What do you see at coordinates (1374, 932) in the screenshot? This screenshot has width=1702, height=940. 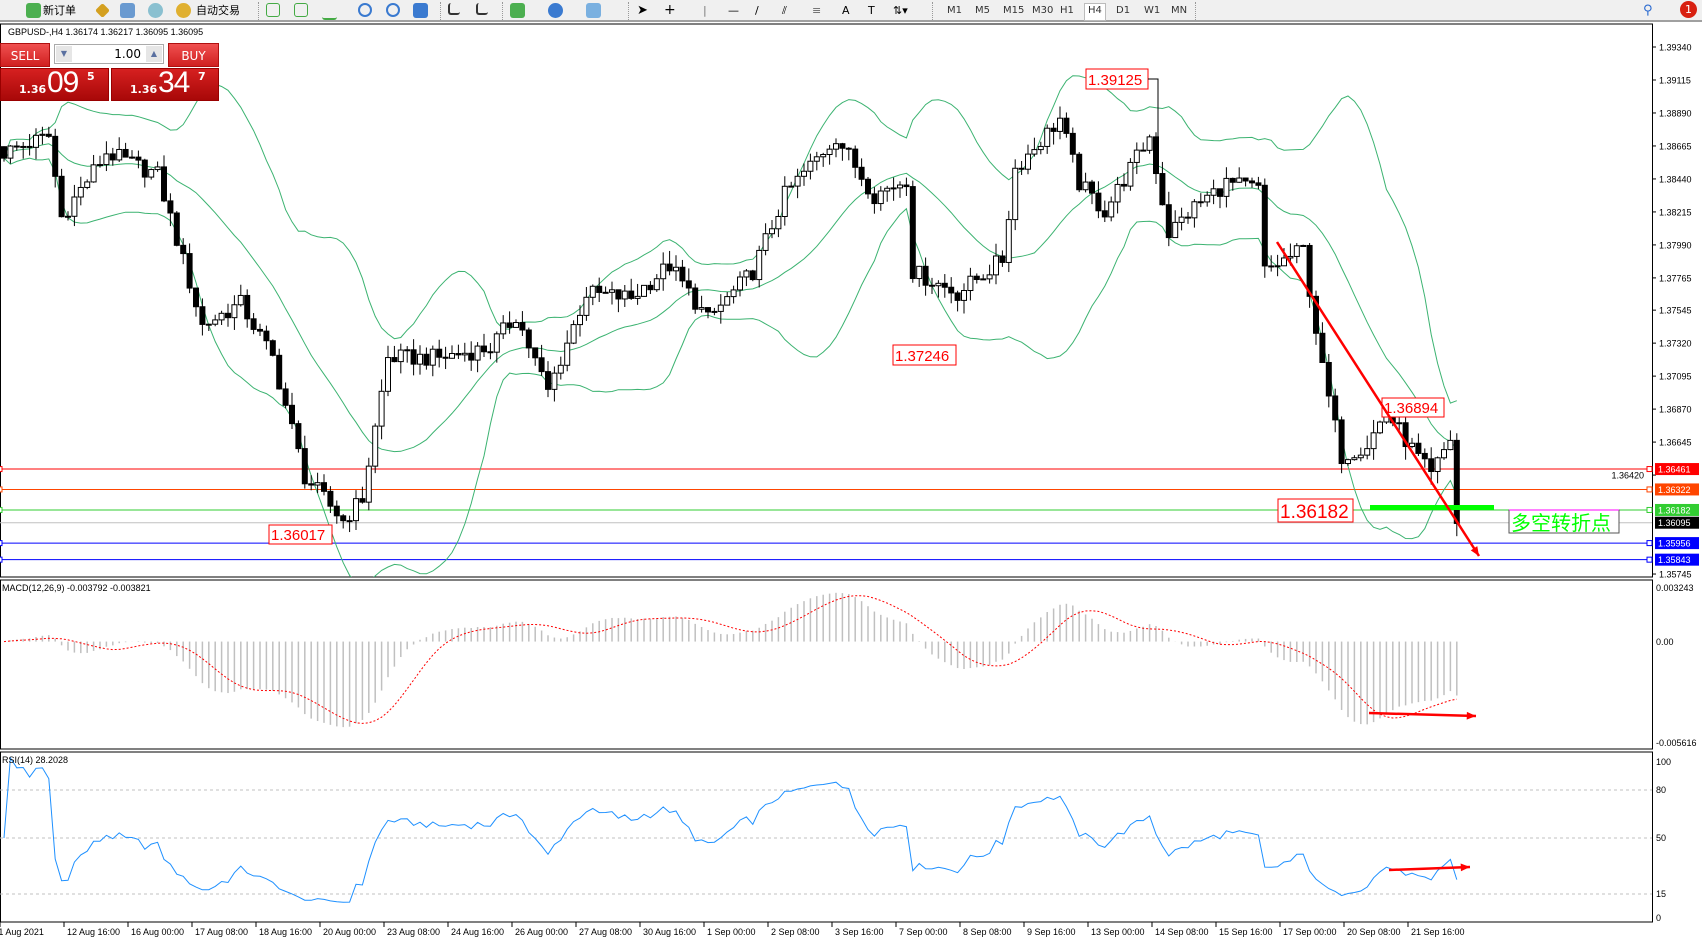 I see `time-tick-label: 20 Sep 08:00` at bounding box center [1374, 932].